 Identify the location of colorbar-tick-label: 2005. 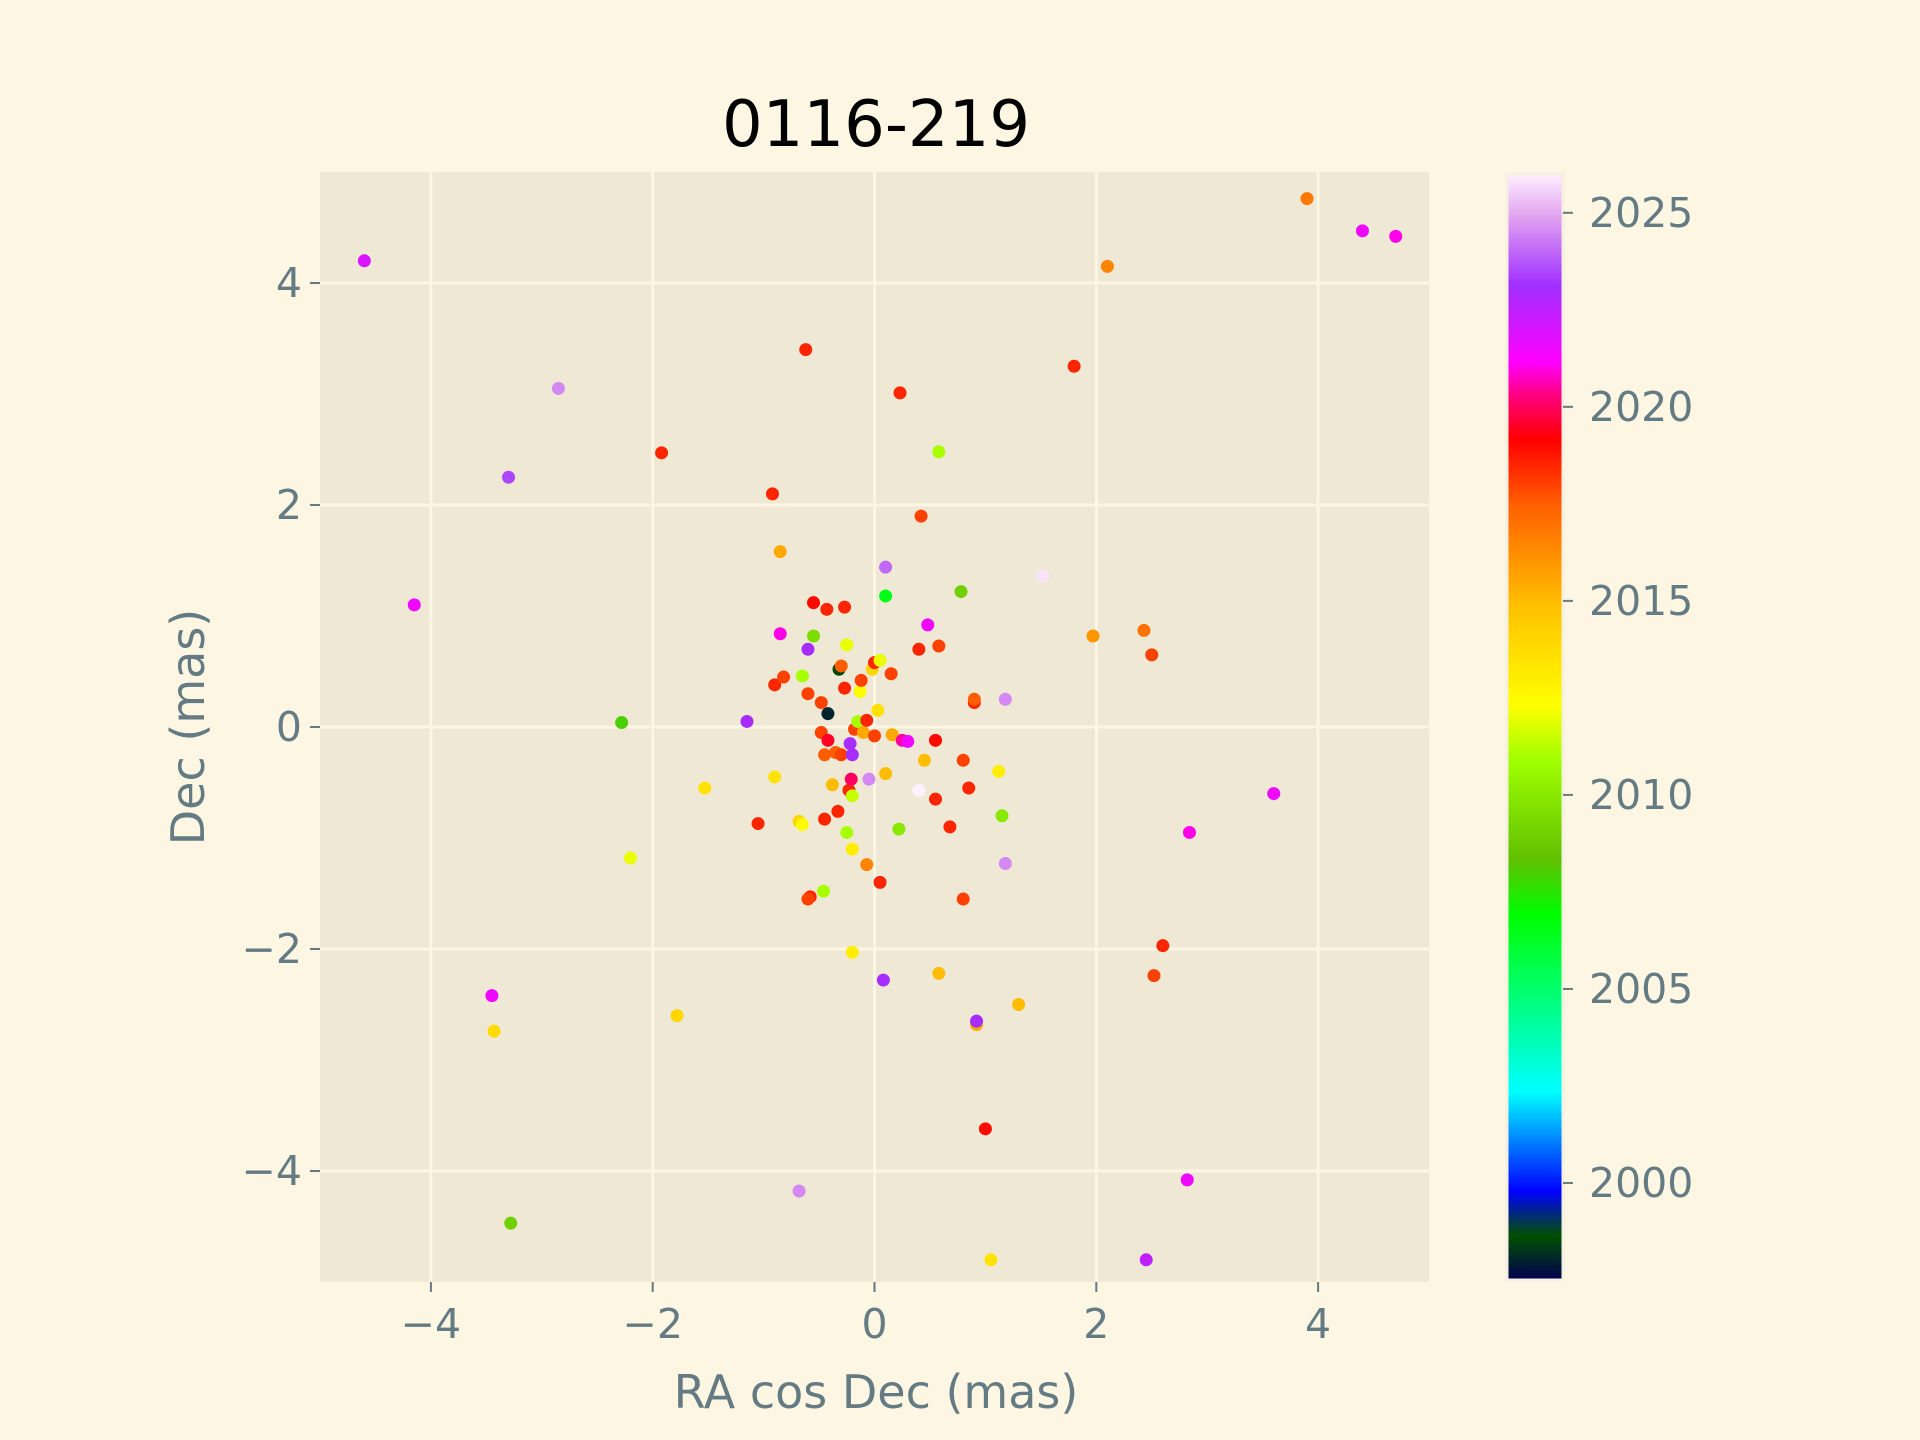
(1641, 989).